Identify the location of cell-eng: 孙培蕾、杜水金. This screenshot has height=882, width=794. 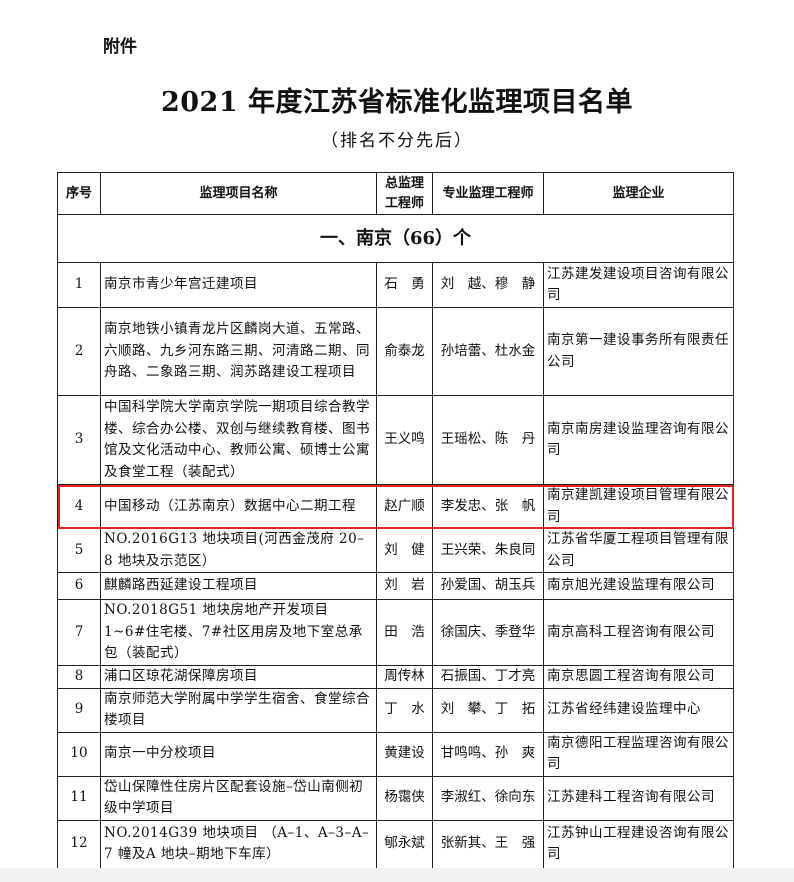
(488, 351).